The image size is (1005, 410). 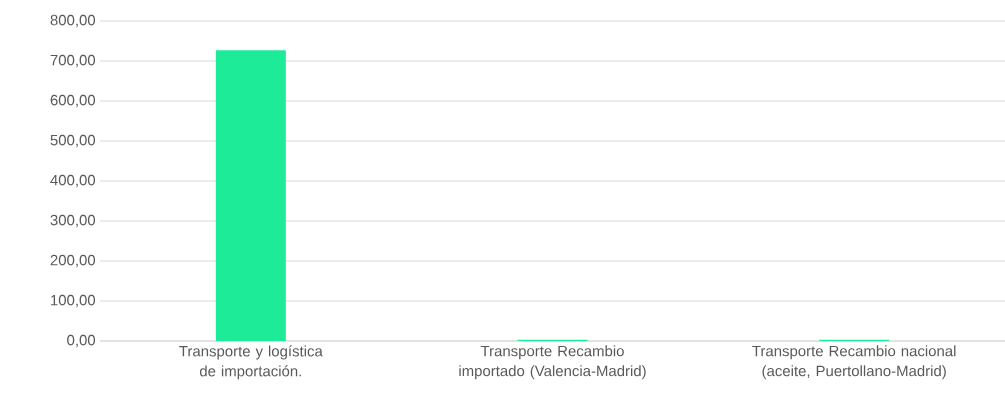 What do you see at coordinates (73, 181) in the screenshot?
I see `y-tick-label: 400,00` at bounding box center [73, 181].